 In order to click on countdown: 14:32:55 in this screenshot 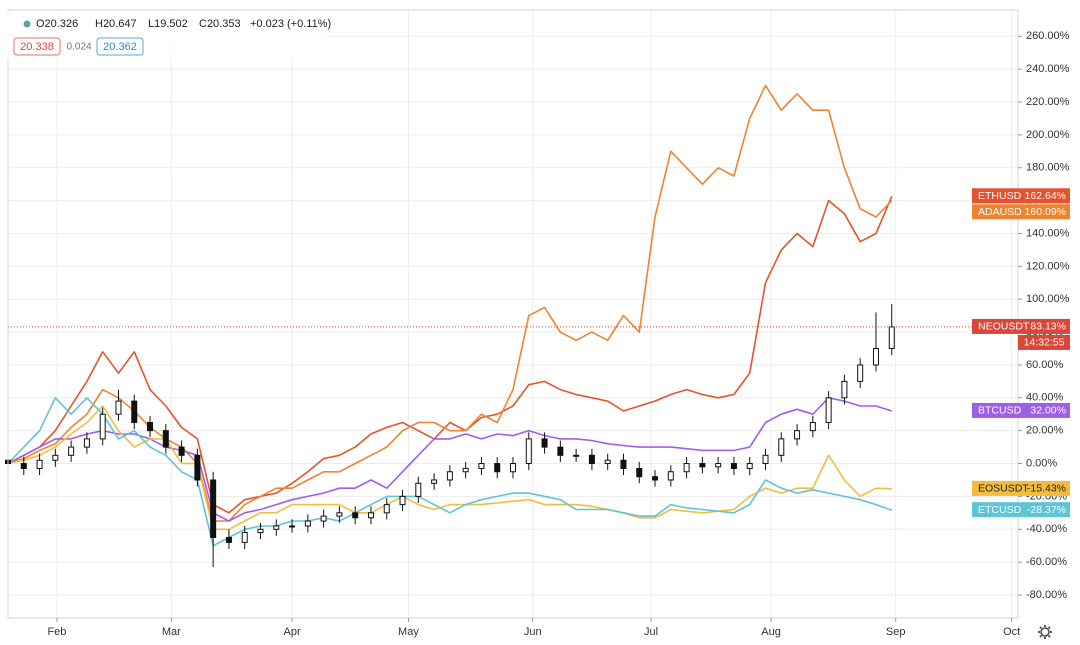, I will do `click(1044, 343)`.